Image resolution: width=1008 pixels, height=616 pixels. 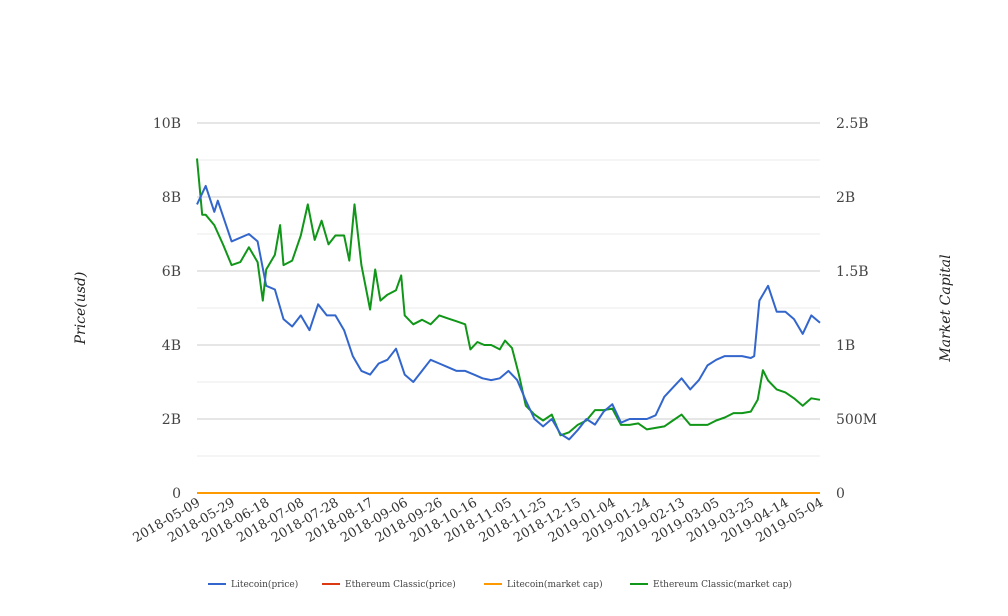 What do you see at coordinates (722, 584) in the screenshot?
I see `legend-label: Ethereum Classic(market cap)` at bounding box center [722, 584].